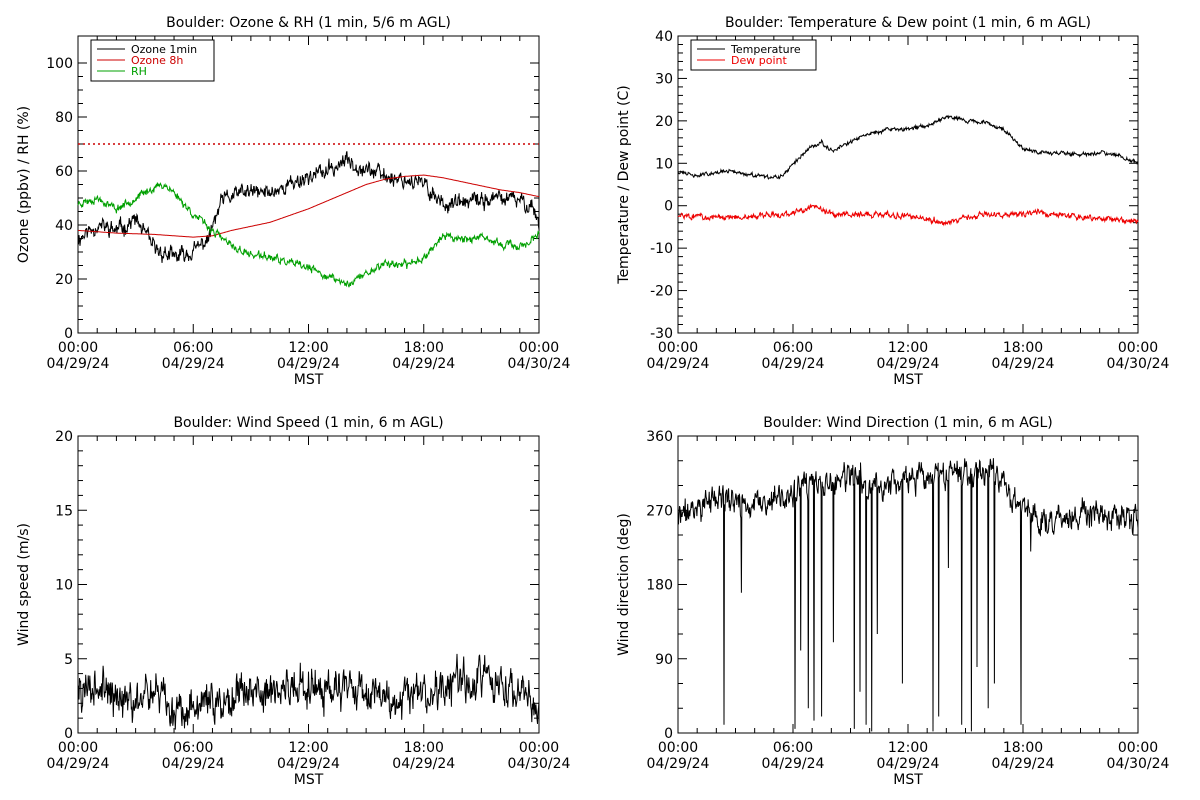 Image resolution: width=1200 pixels, height=800 pixels. Describe the element at coordinates (659, 511) in the screenshot. I see `y-tick-label: 270` at that location.